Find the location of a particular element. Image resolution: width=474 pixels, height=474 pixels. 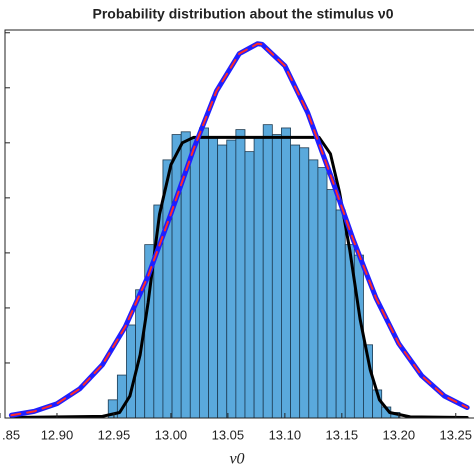

x-tick-label: .85 is located at coordinates (11, 434).